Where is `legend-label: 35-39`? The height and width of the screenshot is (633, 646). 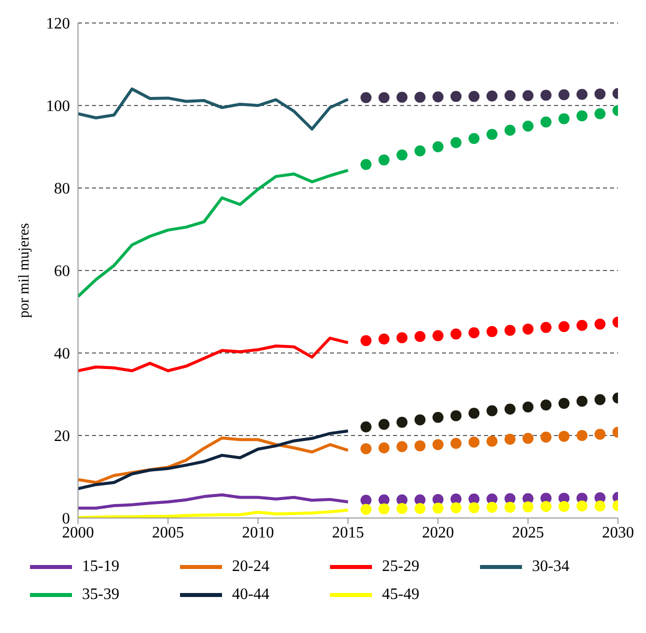 legend-label: 35-39 is located at coordinates (101, 595).